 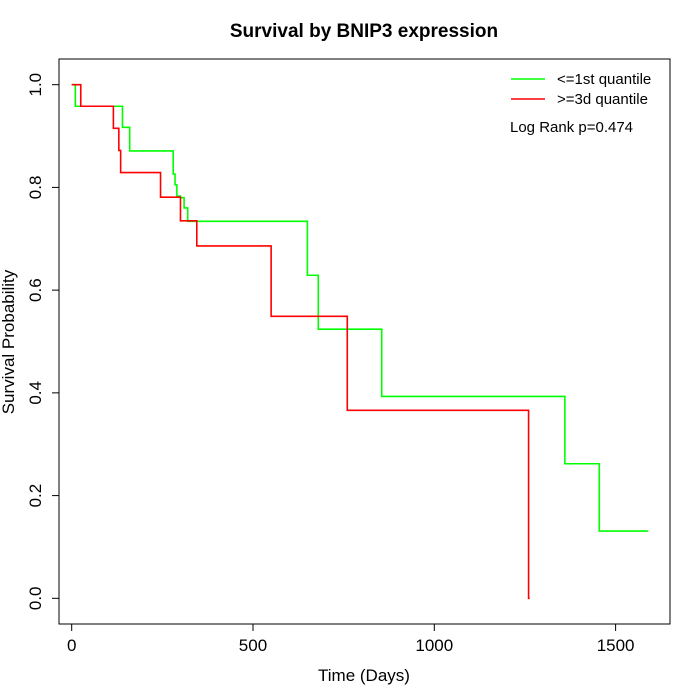 What do you see at coordinates (35, 496) in the screenshot?
I see `y-tick-label: 0.2` at bounding box center [35, 496].